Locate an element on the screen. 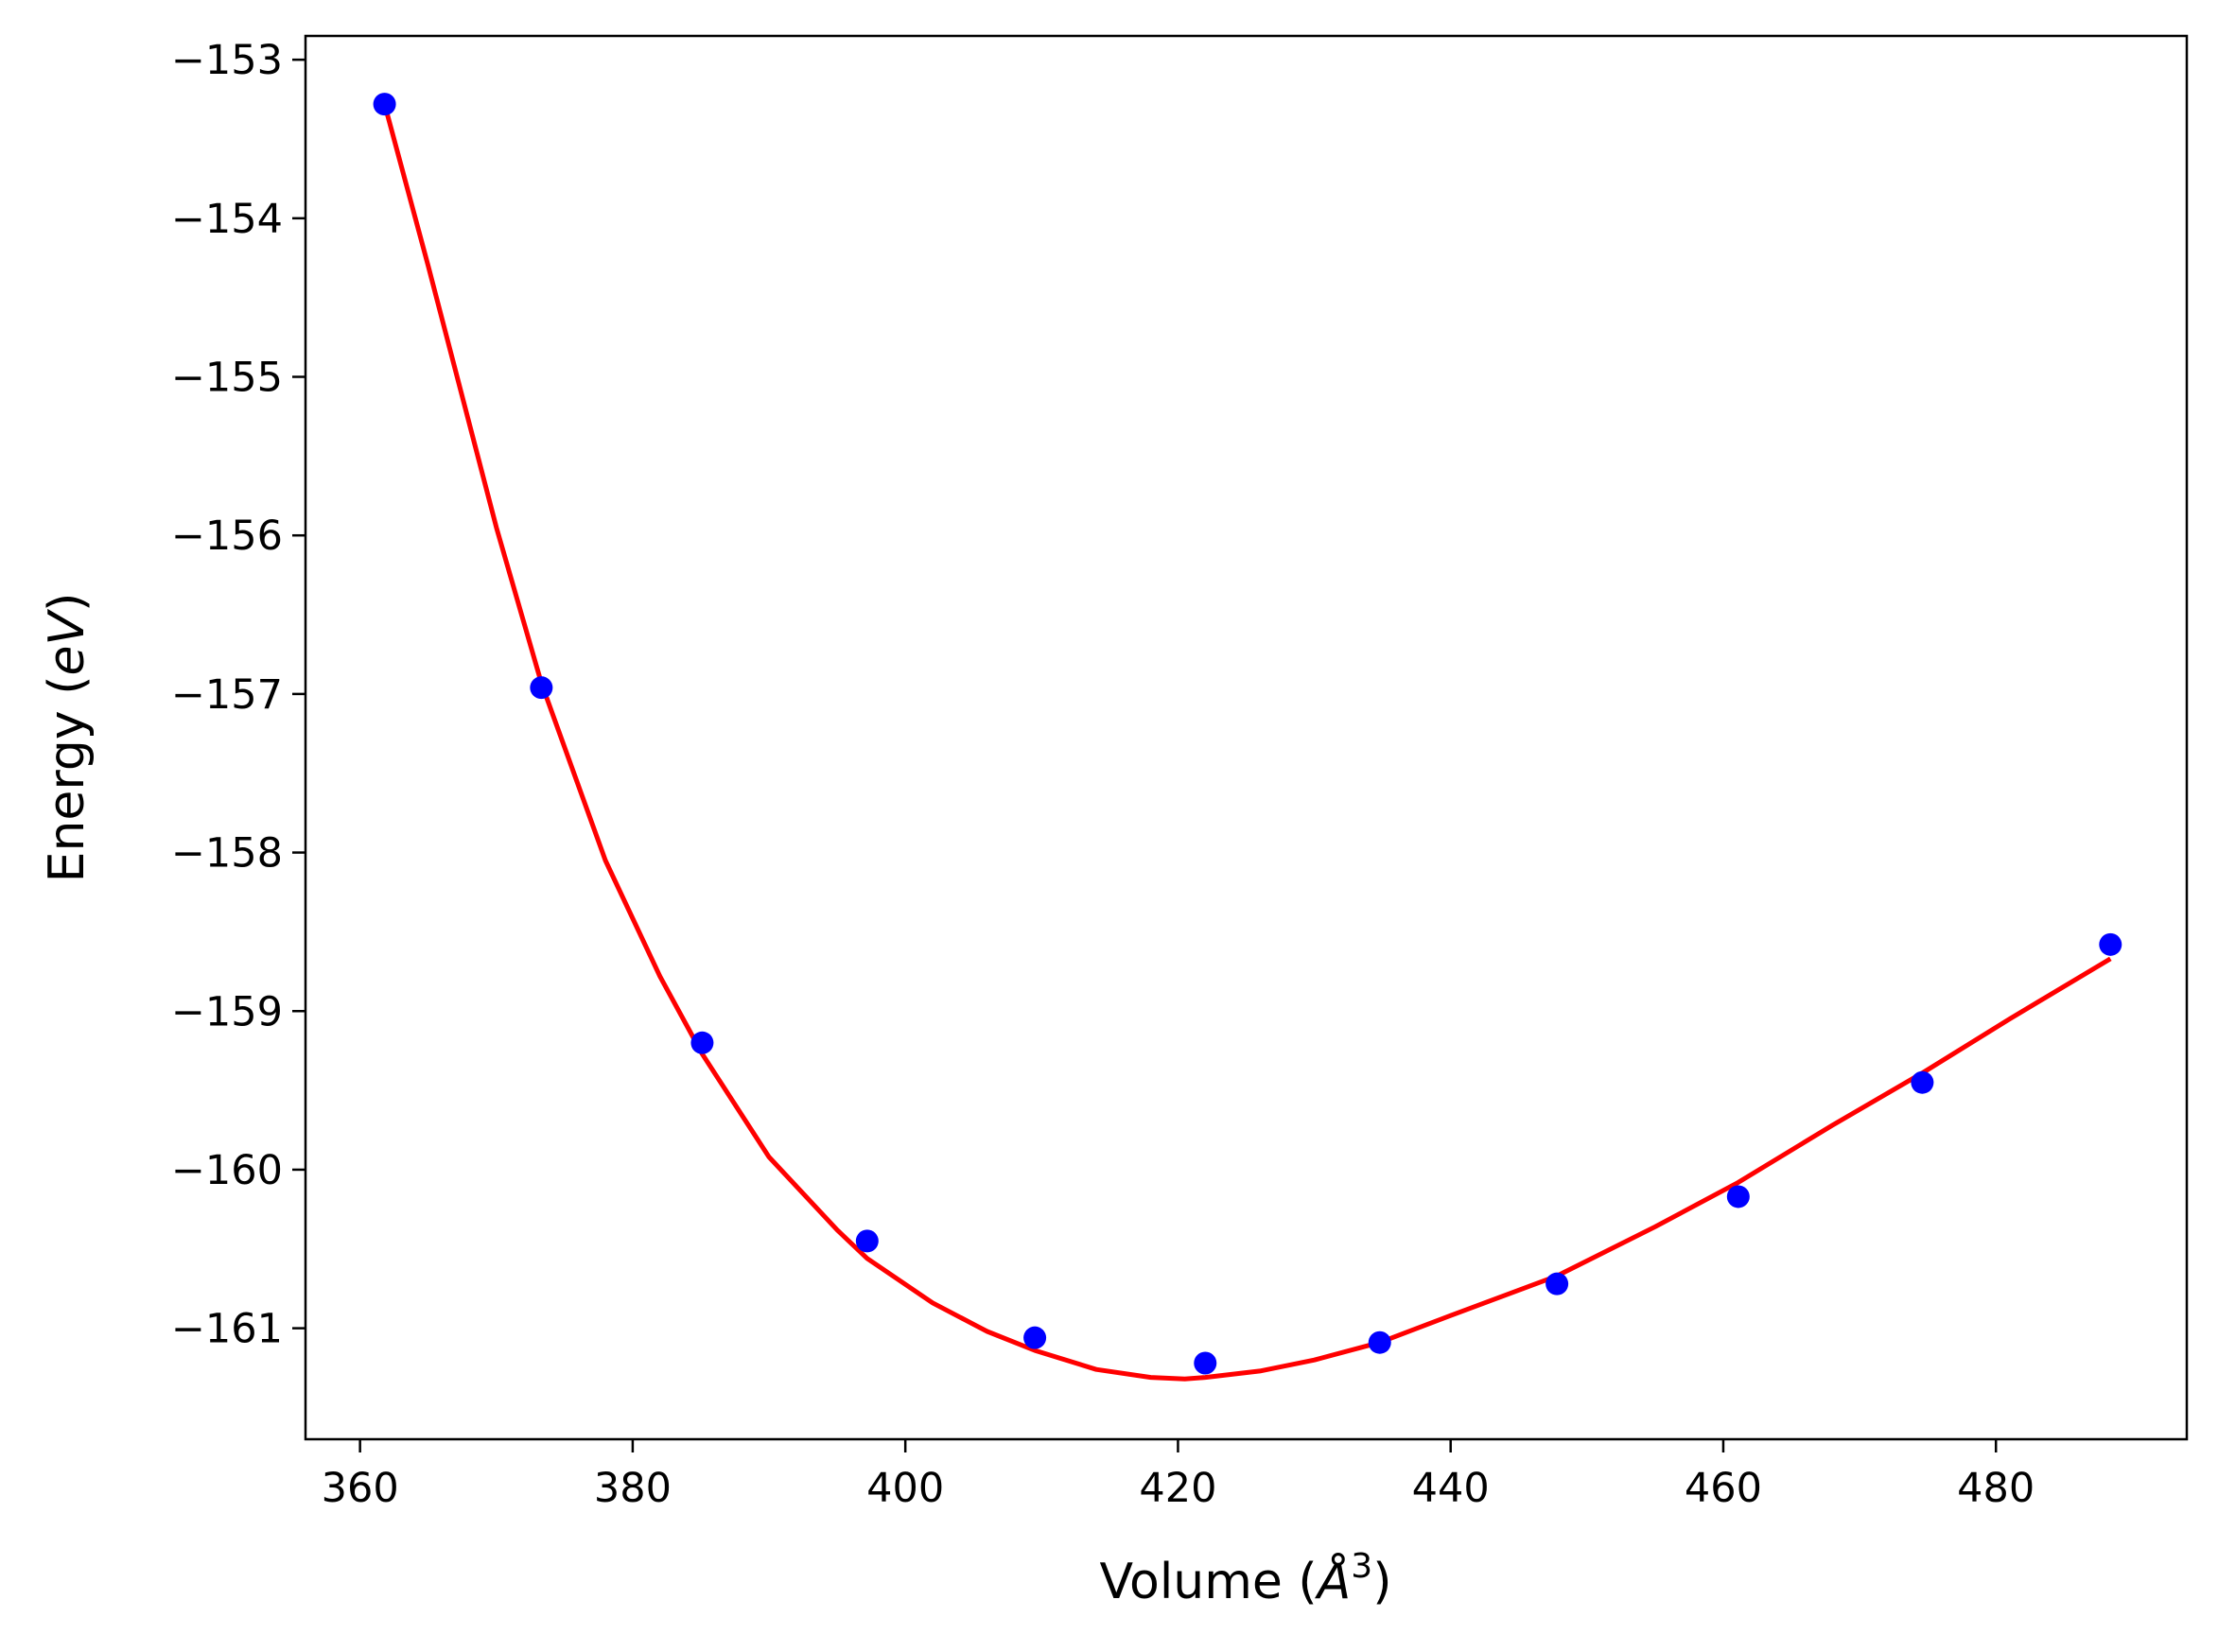 This screenshot has width=2218, height=1652. x-axis-label: Volume (Å3) is located at coordinates (1246, 1579).